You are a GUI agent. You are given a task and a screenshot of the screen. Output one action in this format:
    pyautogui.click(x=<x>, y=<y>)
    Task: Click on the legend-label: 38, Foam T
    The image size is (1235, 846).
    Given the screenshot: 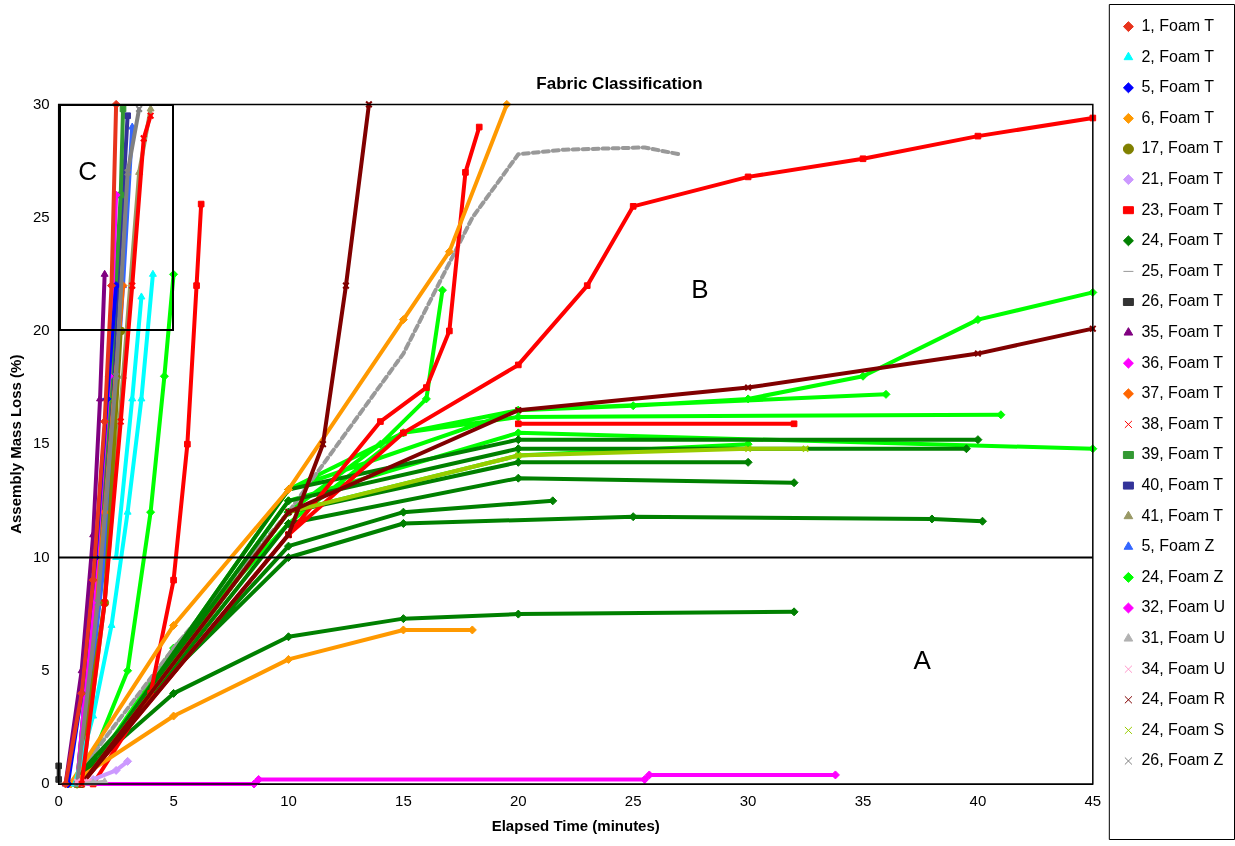 What is the action you would take?
    pyautogui.click(x=1182, y=423)
    